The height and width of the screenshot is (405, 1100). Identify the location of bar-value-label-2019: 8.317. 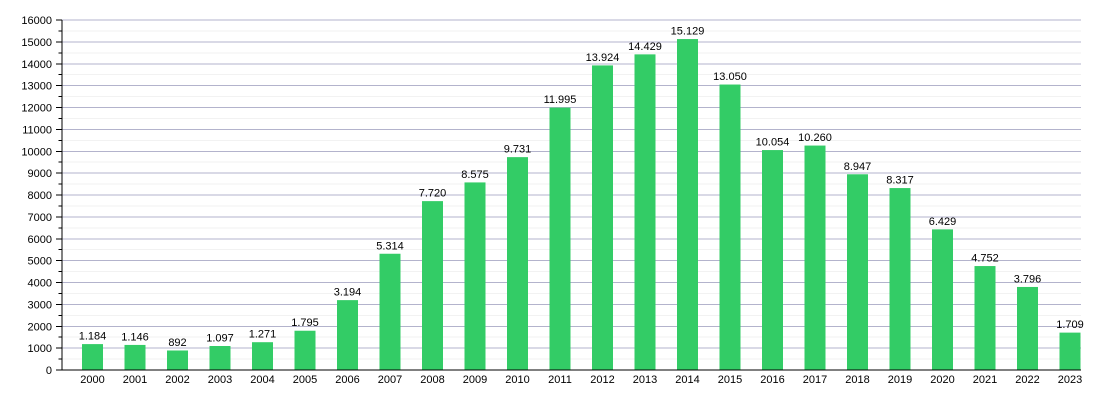
(900, 181).